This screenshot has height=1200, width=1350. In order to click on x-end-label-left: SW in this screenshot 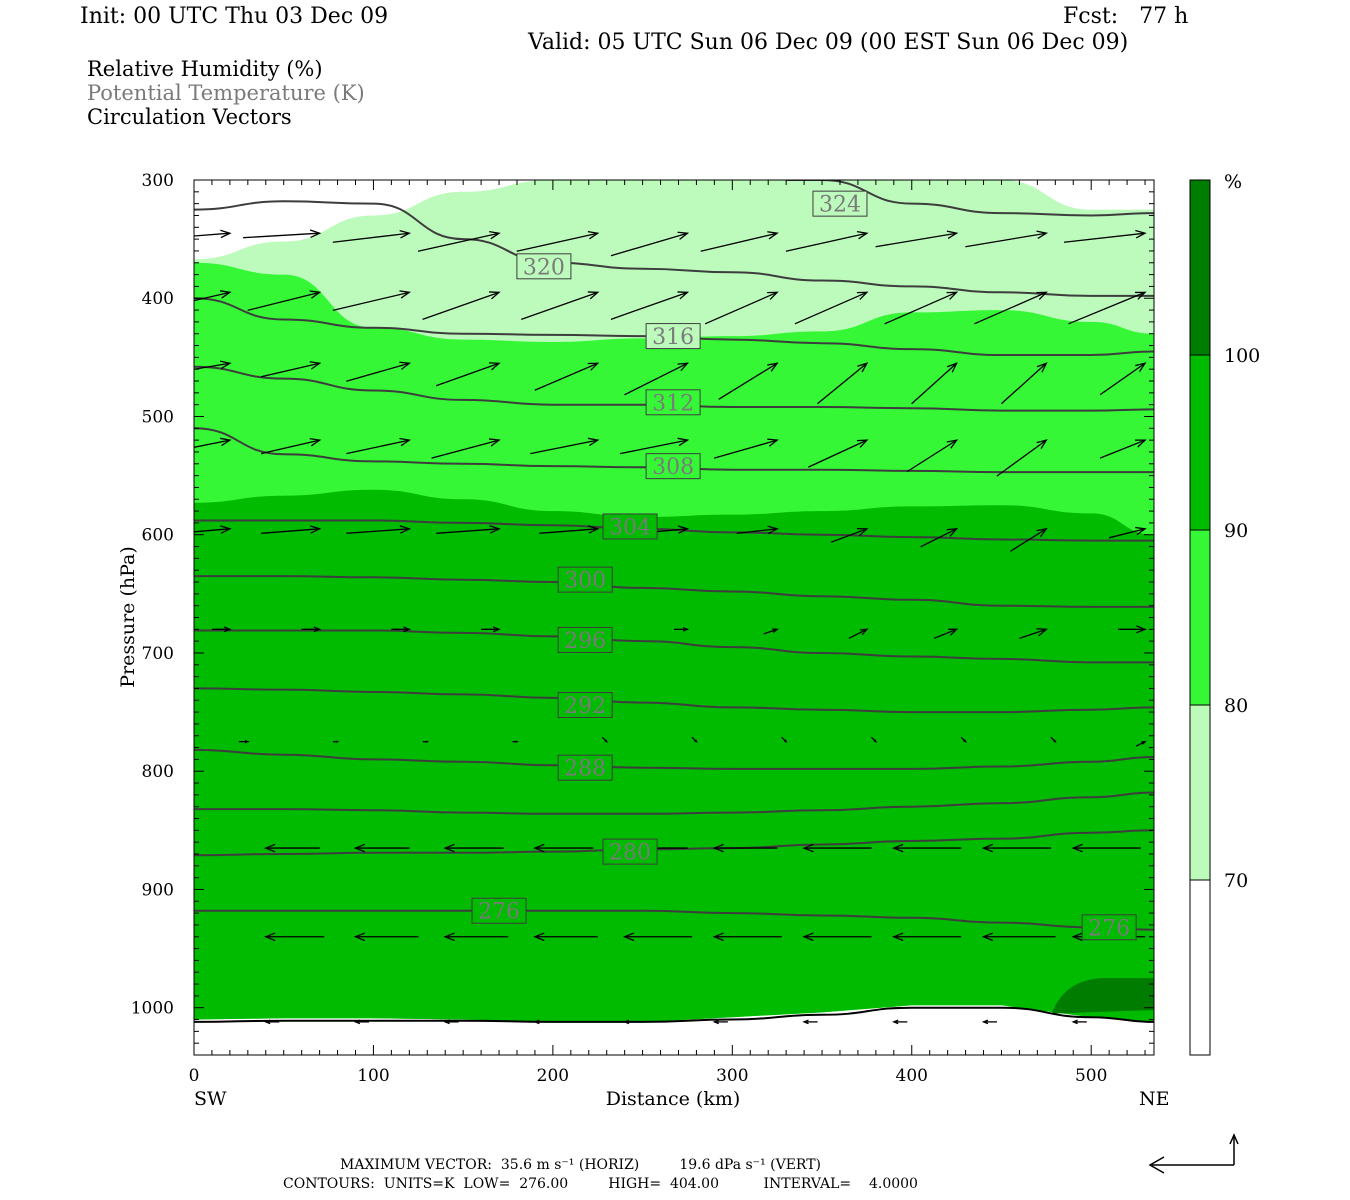, I will do `click(210, 1099)`.